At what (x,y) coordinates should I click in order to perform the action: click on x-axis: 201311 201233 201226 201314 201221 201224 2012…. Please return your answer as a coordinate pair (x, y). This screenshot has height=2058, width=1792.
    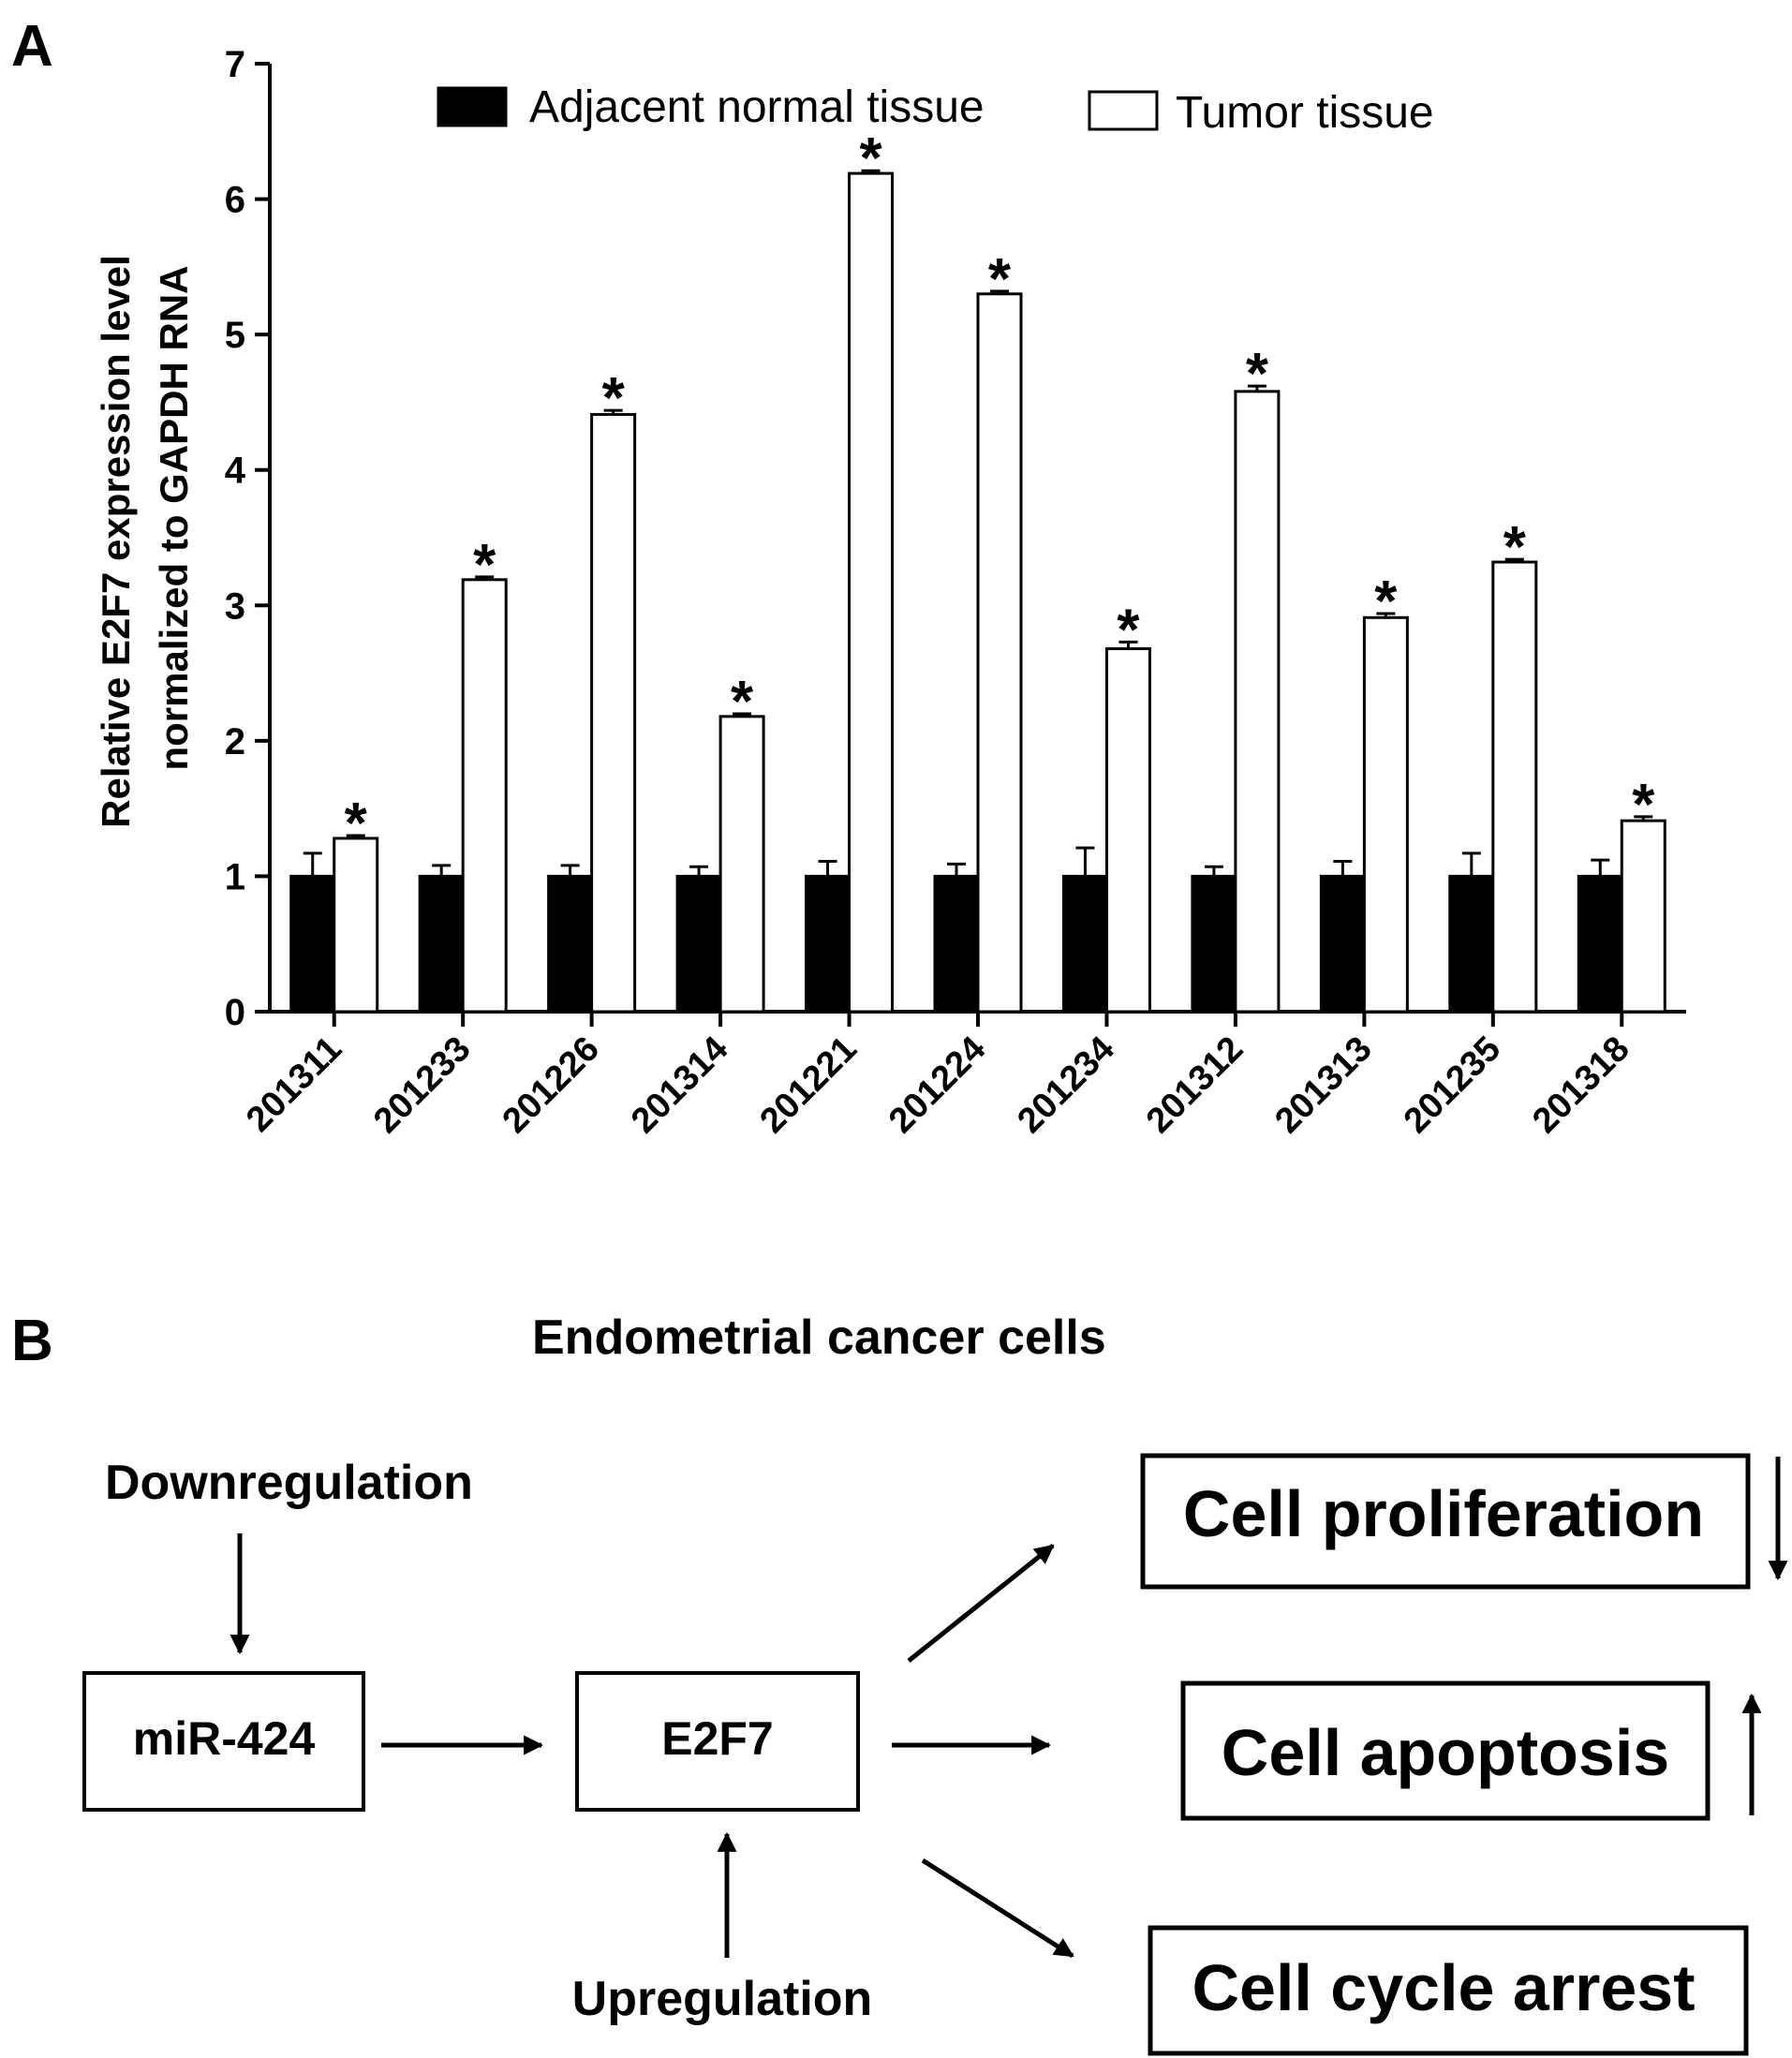
    Looking at the image, I should click on (962, 1075).